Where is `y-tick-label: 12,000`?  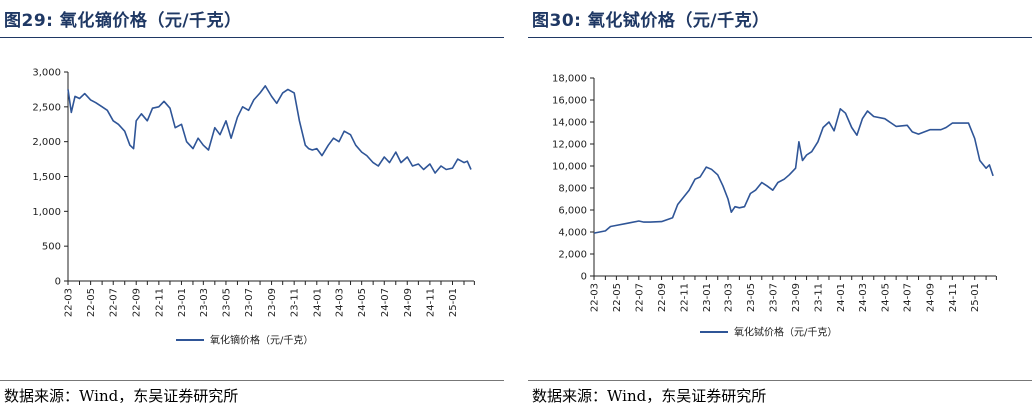
y-tick-label: 12,000 is located at coordinates (569, 145).